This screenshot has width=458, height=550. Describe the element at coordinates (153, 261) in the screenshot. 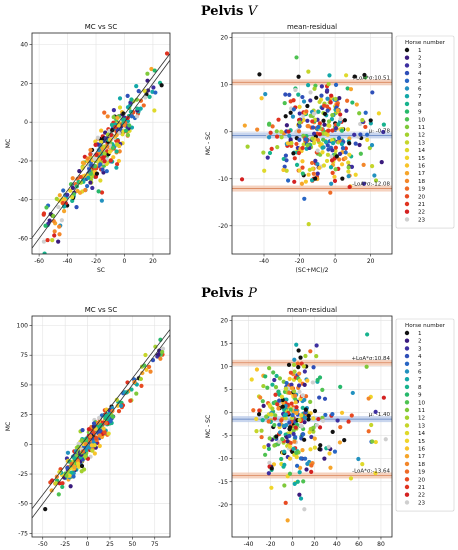

I see `x-tick-label: 20` at that location.